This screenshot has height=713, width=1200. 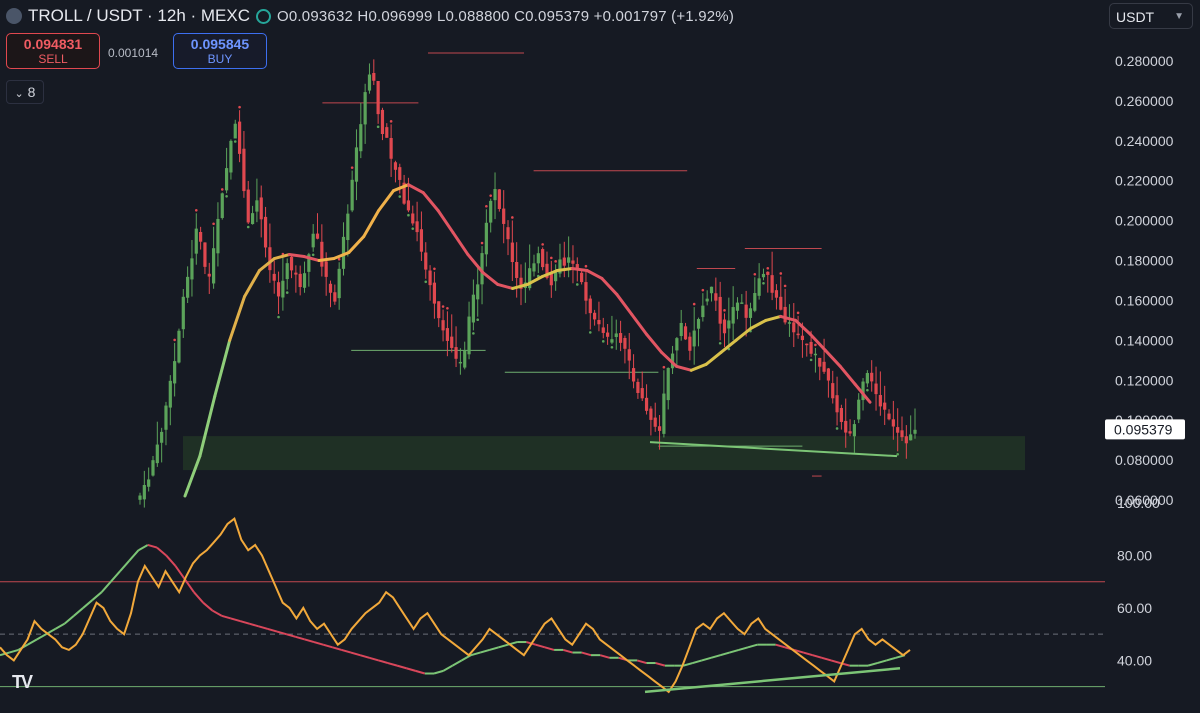 I want to click on support-zone, so click(x=604, y=453).